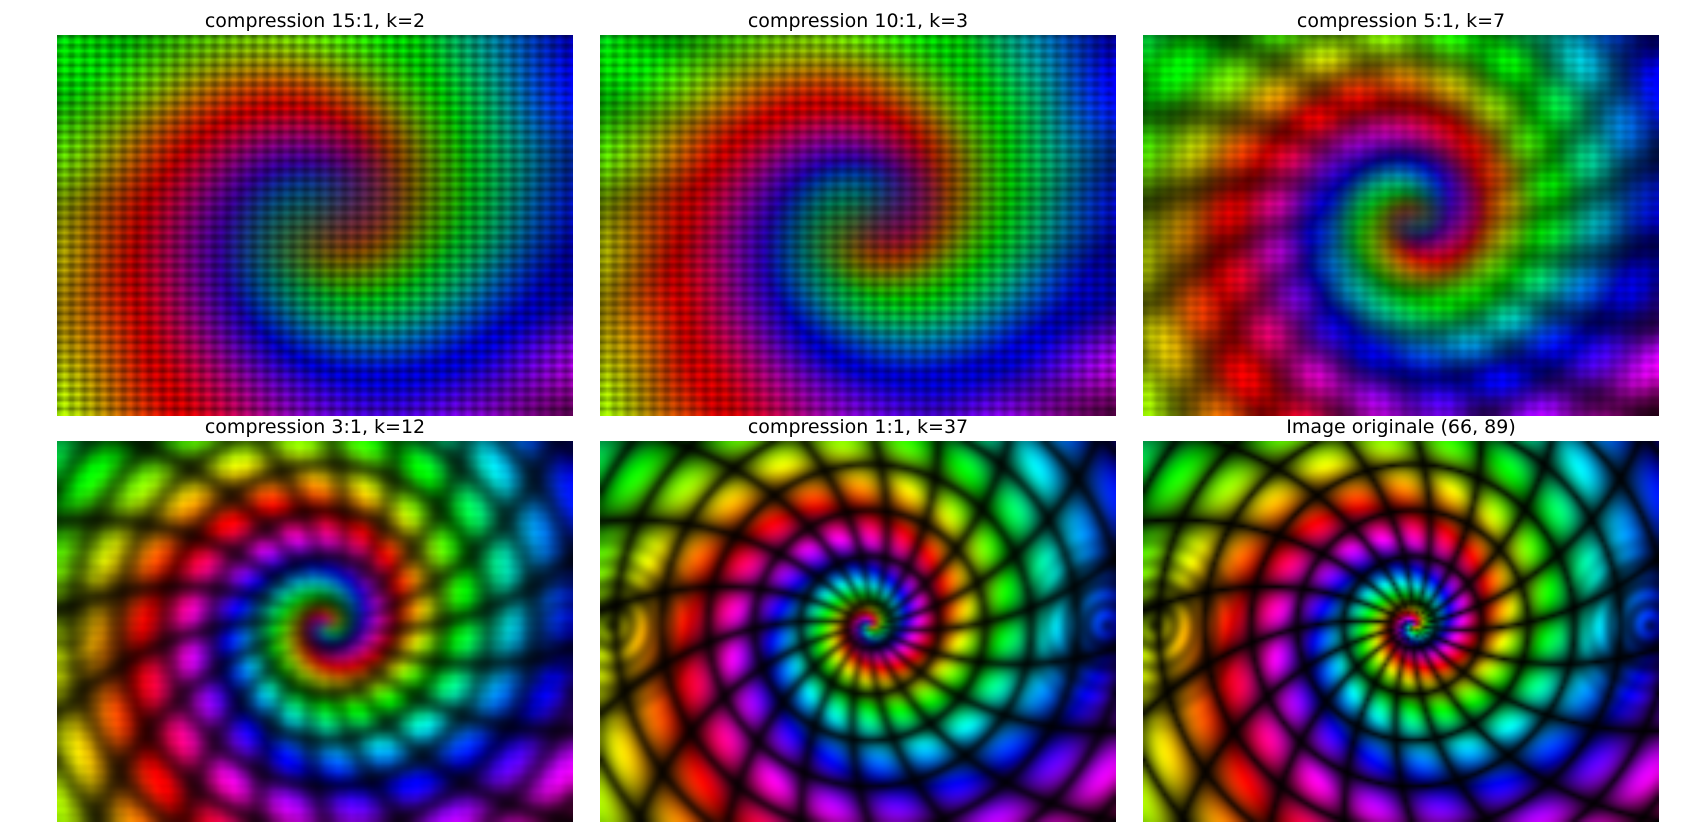 The image size is (1707, 837). What do you see at coordinates (315, 427) in the screenshot?
I see `panel-title: compression 3:1, k=12` at bounding box center [315, 427].